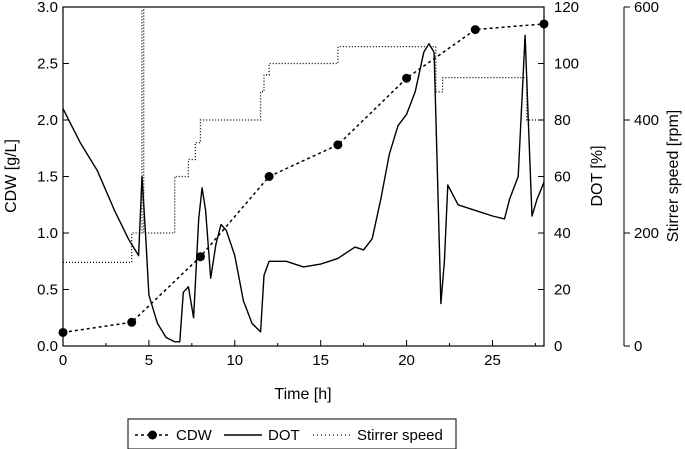  I want to click on right-outer-axis-ticks: 0 200 400 600, so click(641, 177).